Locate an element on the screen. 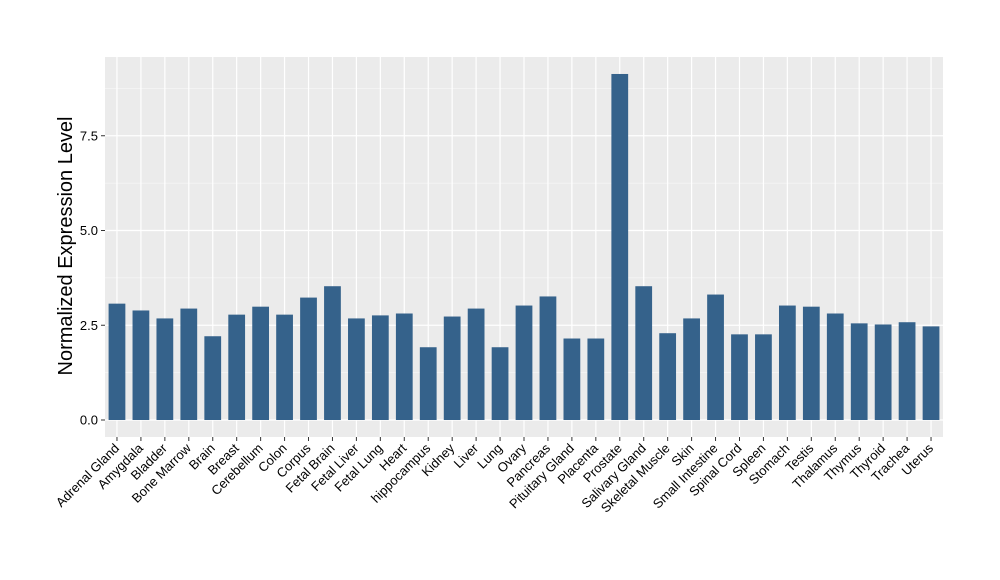 This screenshot has width=1000, height=580. y-tick-label: 5.0 is located at coordinates (89, 230).